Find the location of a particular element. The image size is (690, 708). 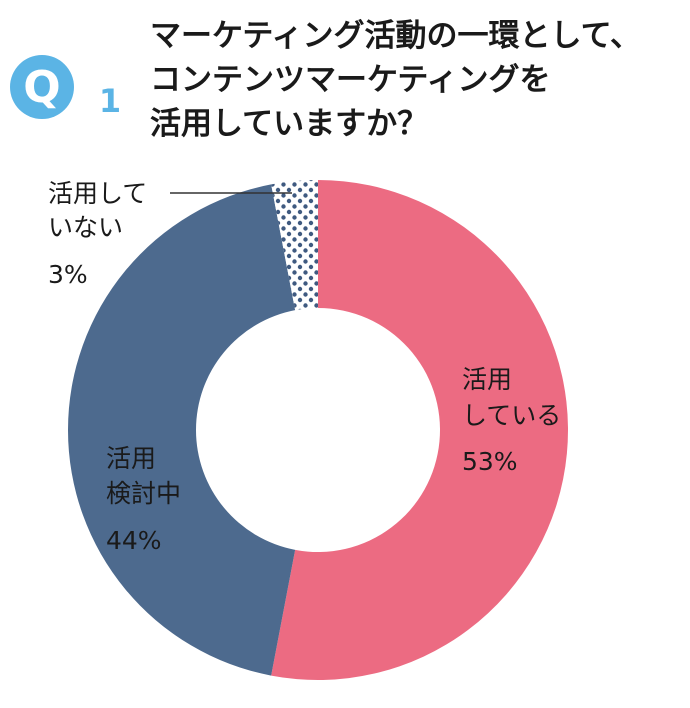

value-label-using: 53% is located at coordinates (490, 461).